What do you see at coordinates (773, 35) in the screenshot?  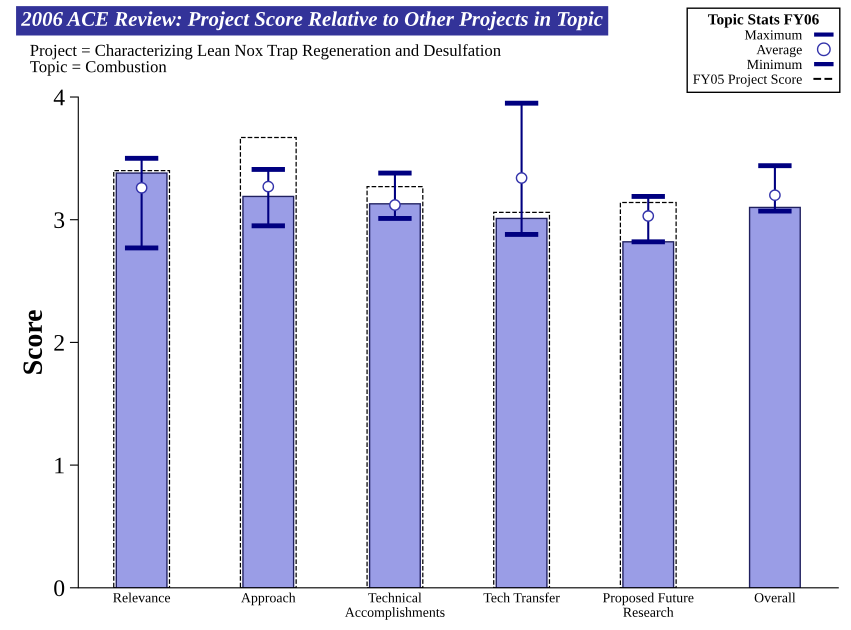 I see `text: Maximum` at bounding box center [773, 35].